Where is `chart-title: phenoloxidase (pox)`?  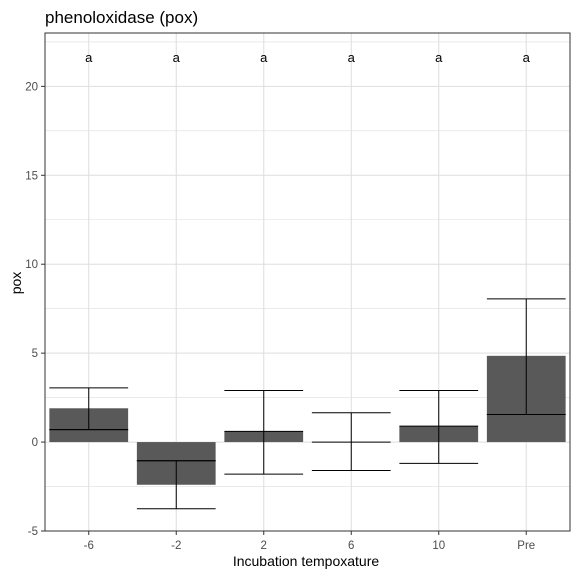
chart-title: phenoloxidase (pox) is located at coordinates (121, 17).